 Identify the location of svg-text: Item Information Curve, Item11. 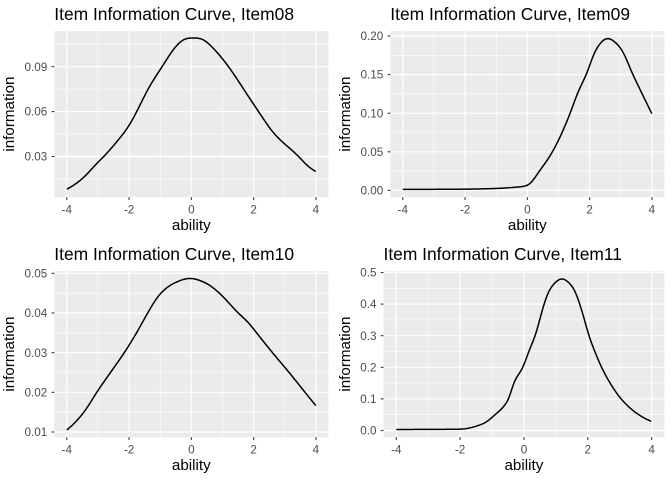
(503, 254).